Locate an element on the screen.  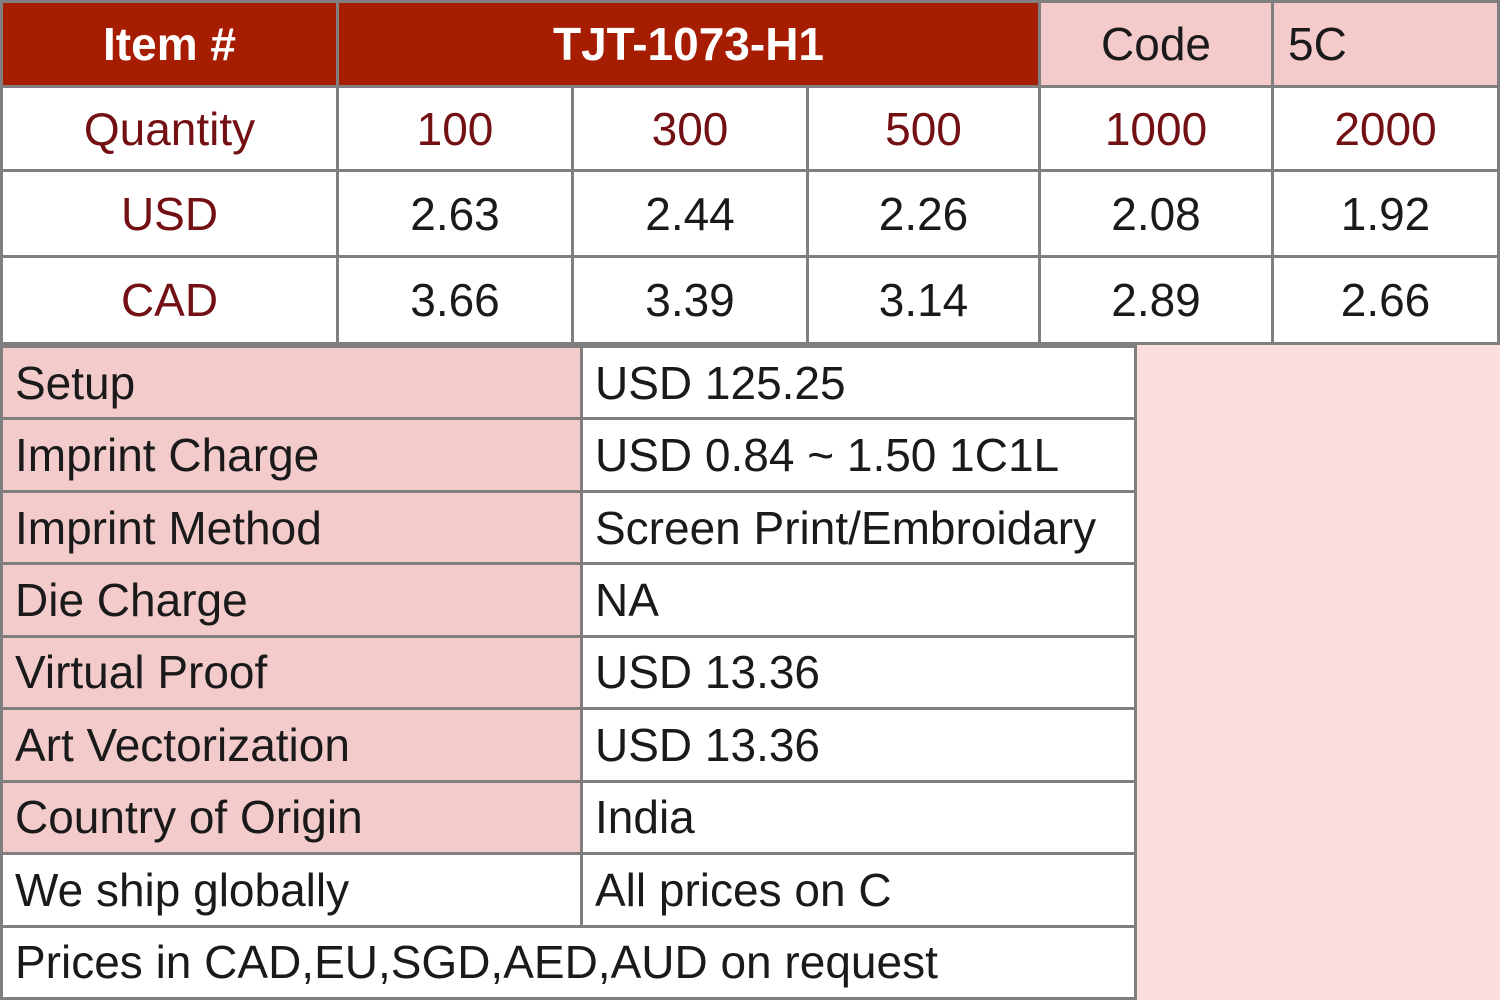
detail-label-cell: Setup is located at coordinates (291, 383).